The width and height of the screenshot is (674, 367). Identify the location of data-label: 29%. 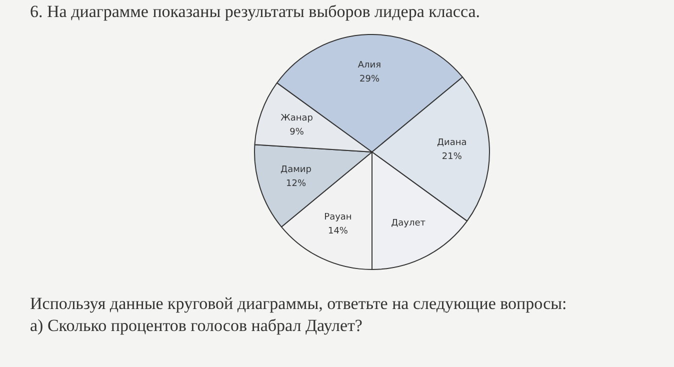
(369, 79).